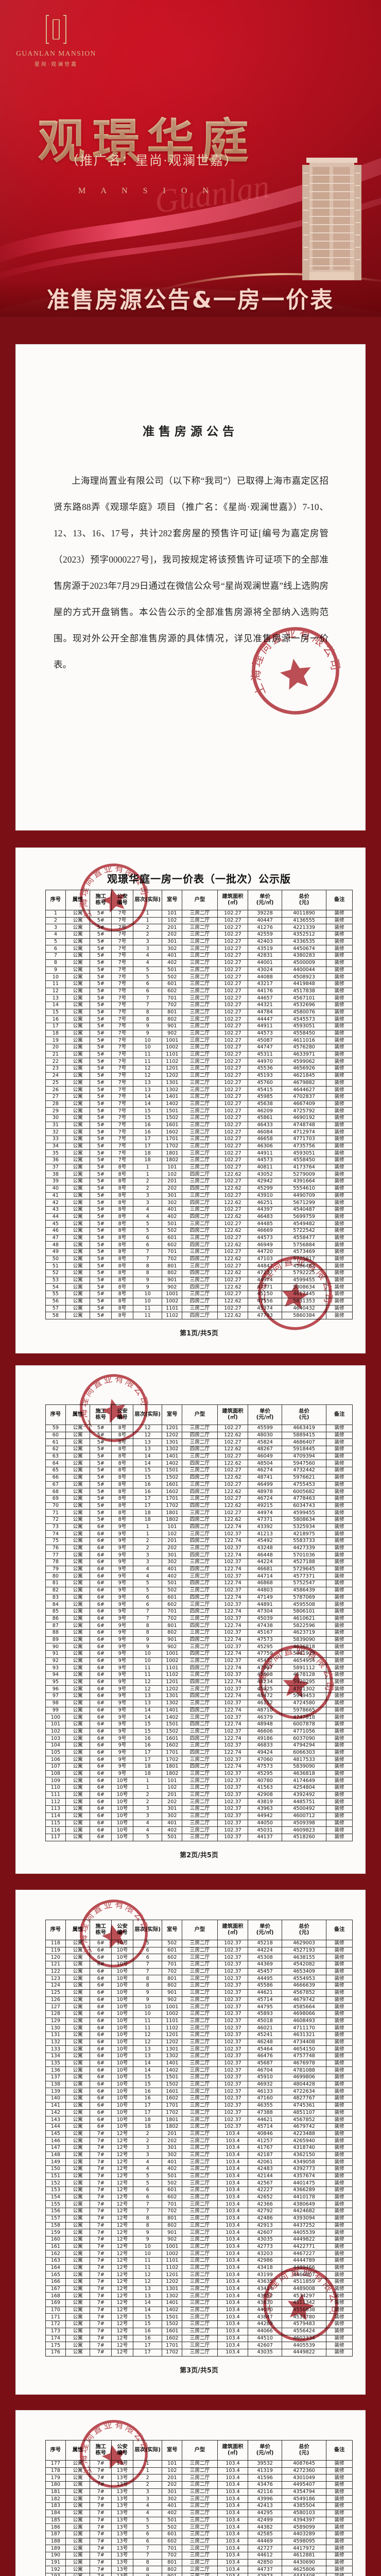  Describe the element at coordinates (304, 1626) in the screenshot. I see `table-cell: 5822596` at that location.